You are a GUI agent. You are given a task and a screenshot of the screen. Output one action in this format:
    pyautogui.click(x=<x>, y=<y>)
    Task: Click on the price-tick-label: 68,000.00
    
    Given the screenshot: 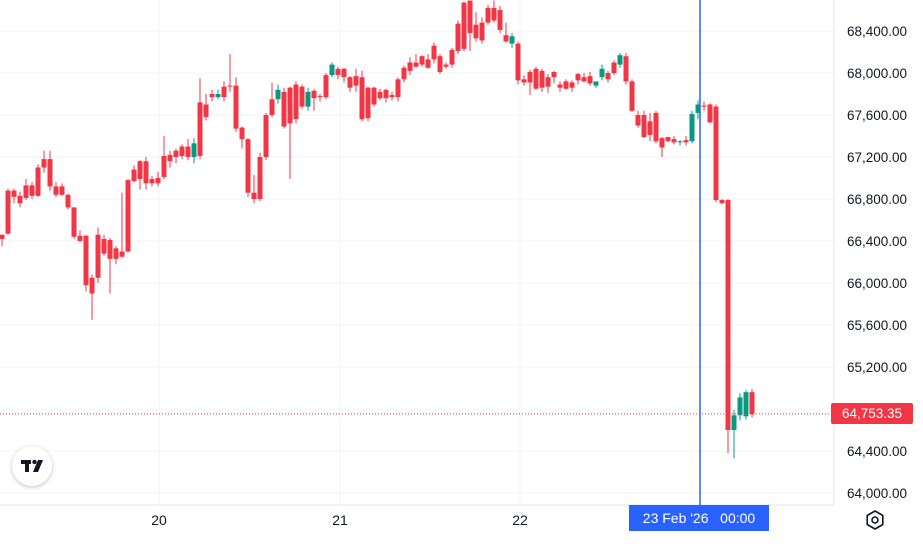 What is the action you would take?
    pyautogui.click(x=877, y=73)
    